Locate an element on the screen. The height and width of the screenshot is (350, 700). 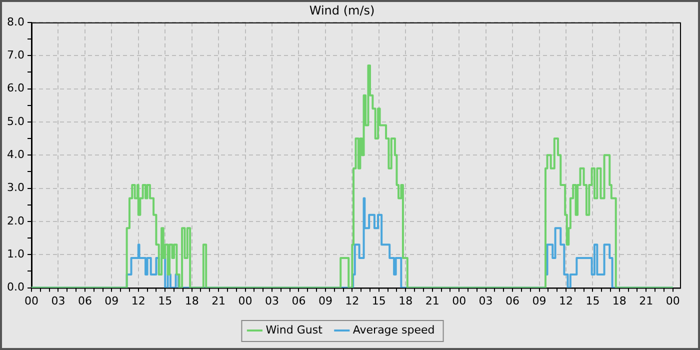
y-tick-label: 7.0 is located at coordinates (15, 55).